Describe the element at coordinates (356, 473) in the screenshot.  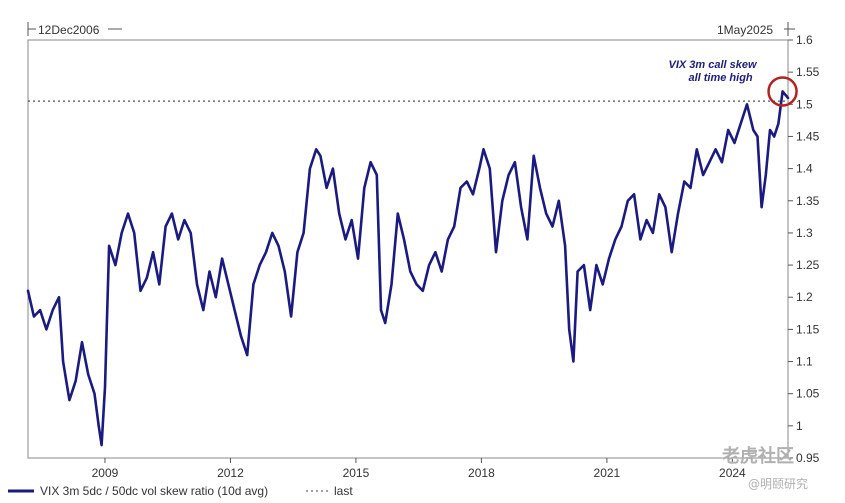
I see `x-tick-label: 2015` at that location.